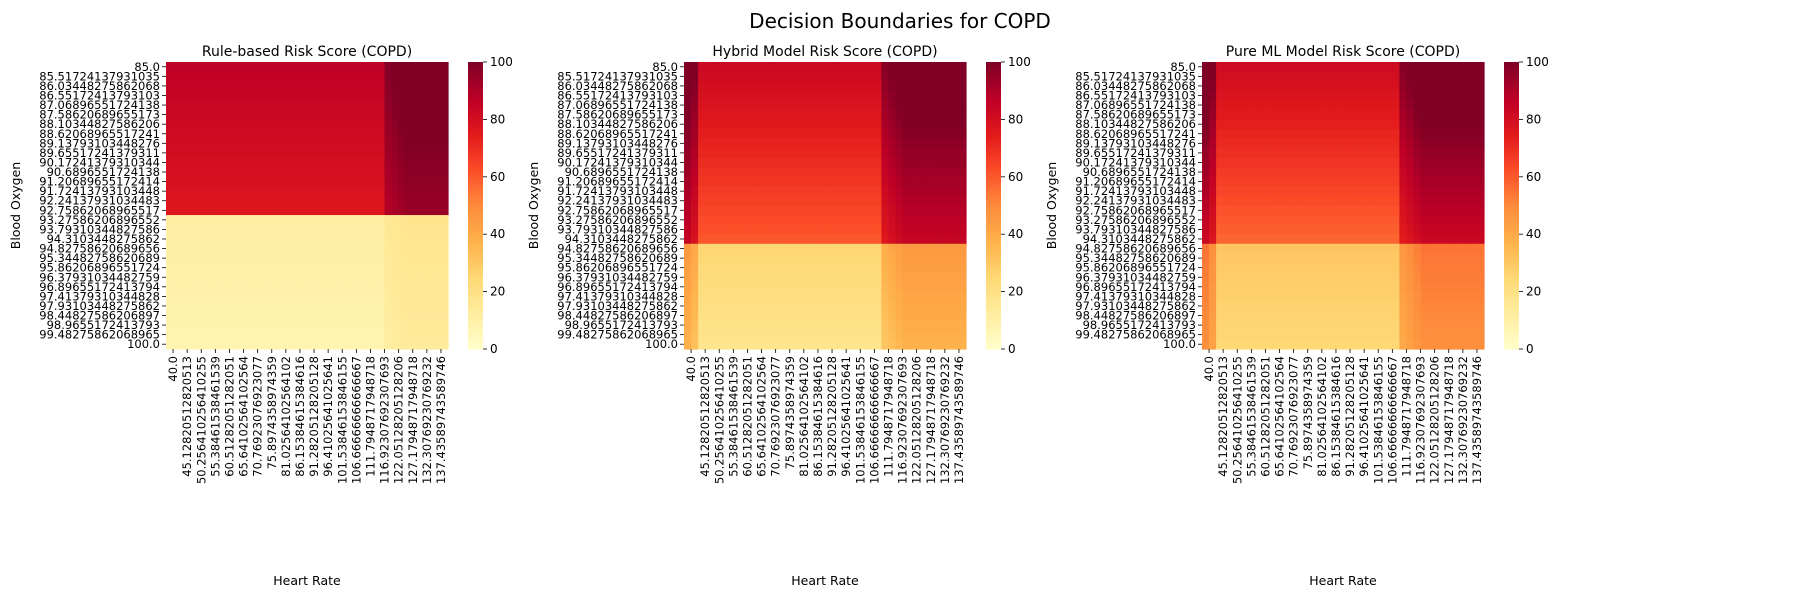 The height and width of the screenshot is (600, 1800). I want to click on x-tick-label: 116.92307692307693, so click(903, 420).